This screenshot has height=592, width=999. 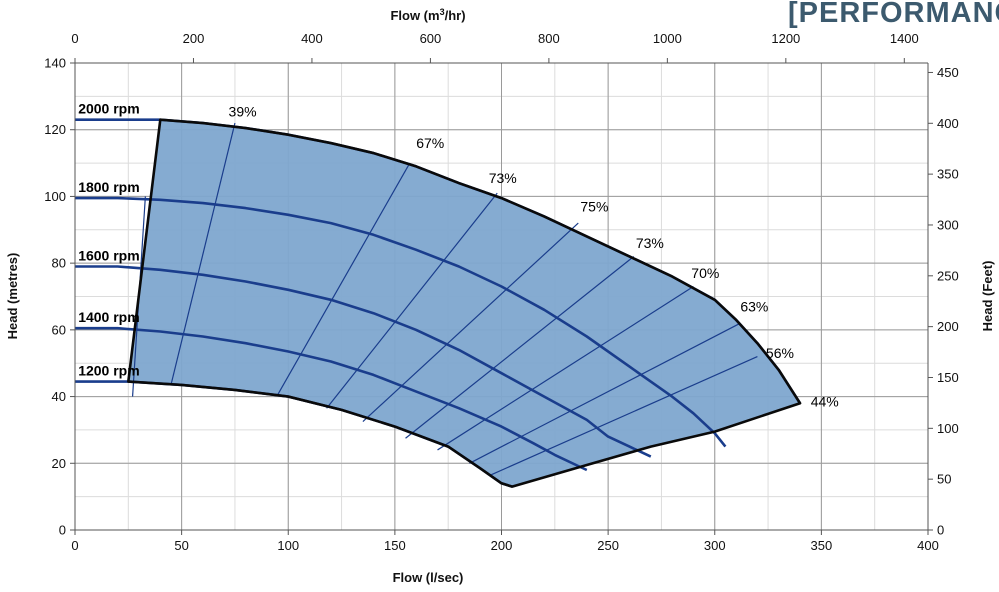 What do you see at coordinates (928, 545) in the screenshot?
I see `x-tick-label: 400` at bounding box center [928, 545].